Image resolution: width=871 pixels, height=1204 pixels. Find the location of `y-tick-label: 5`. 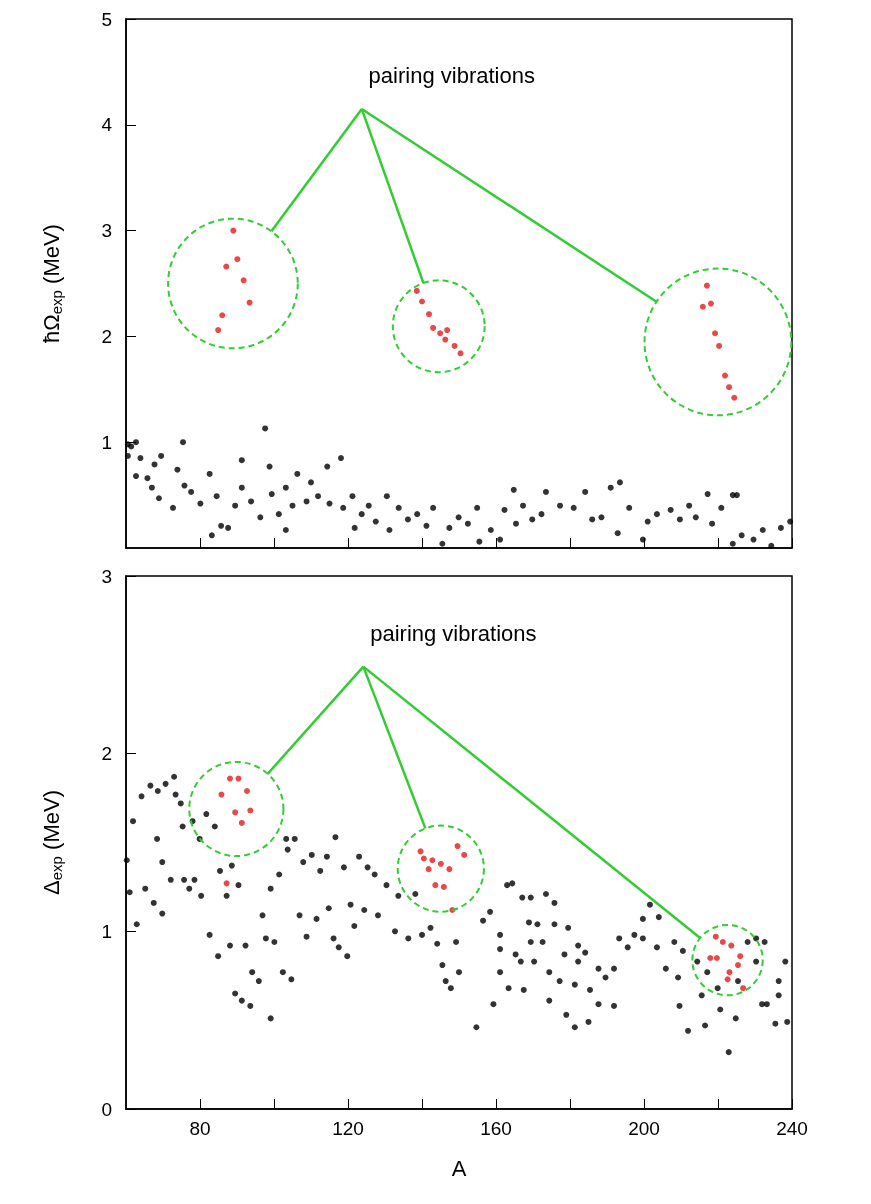

y-tick-label: 5 is located at coordinates (106, 19).